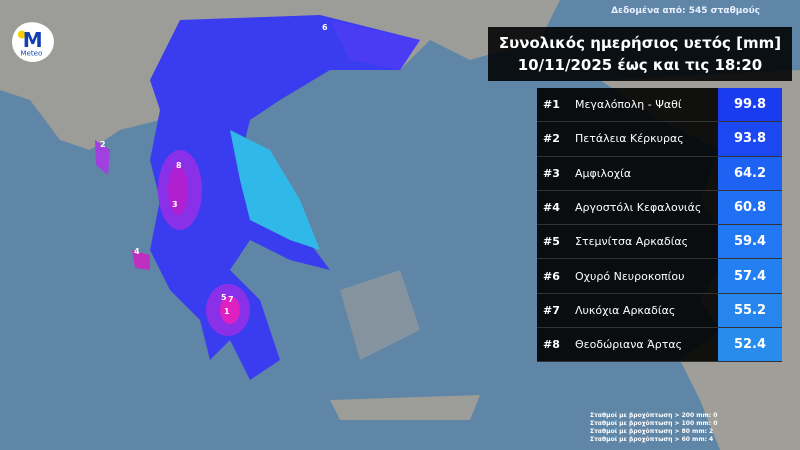 This screenshot has width=800, height=450. I want to click on svg-text: 2, so click(103, 144).